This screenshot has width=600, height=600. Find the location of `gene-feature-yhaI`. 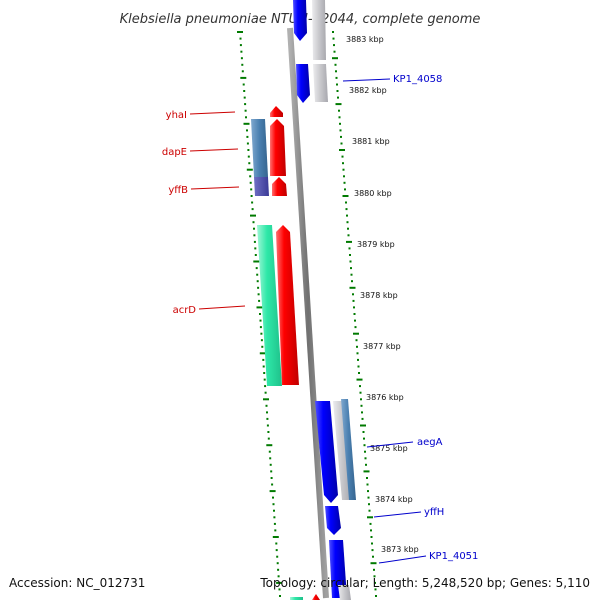

gene-feature-yhaI is located at coordinates (276, 111).